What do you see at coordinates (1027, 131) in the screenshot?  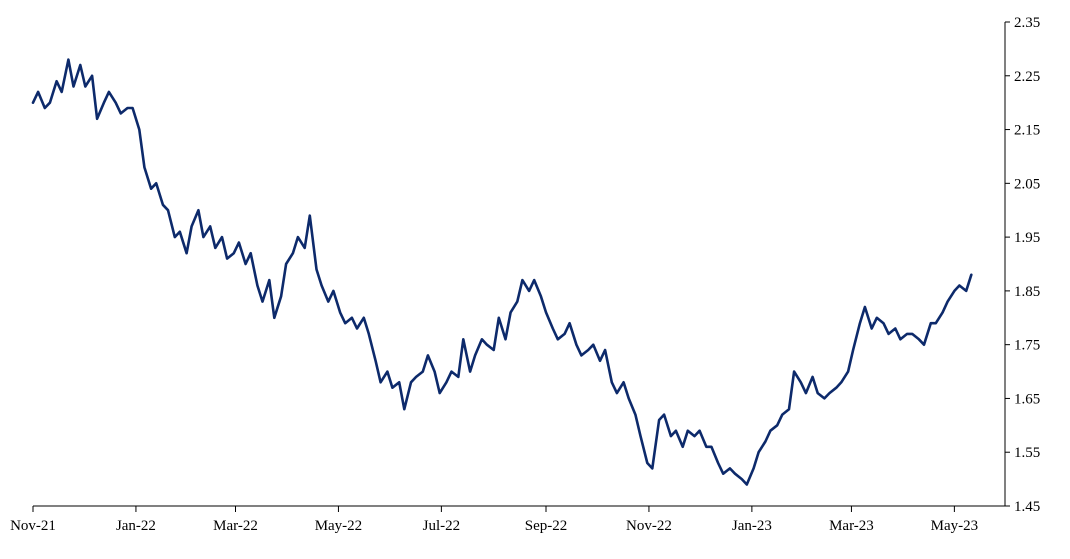 I see `y-tick-label: 2.15` at bounding box center [1027, 131].